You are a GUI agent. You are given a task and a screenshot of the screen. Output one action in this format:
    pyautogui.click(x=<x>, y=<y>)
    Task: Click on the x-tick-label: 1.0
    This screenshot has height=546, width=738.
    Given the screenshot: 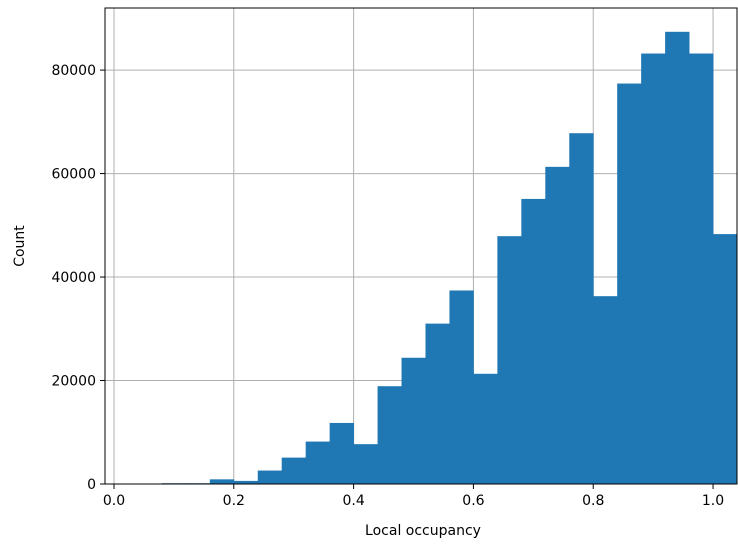 What is the action you would take?
    pyautogui.click(x=713, y=501)
    